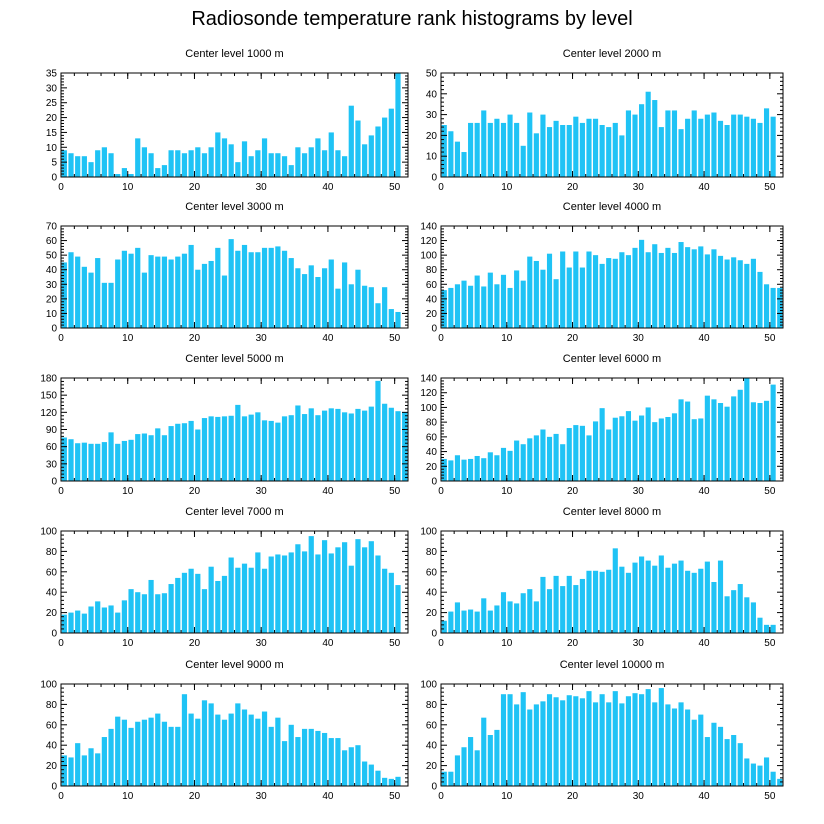  I want to click on y-tick-label: 20, so click(432, 766).